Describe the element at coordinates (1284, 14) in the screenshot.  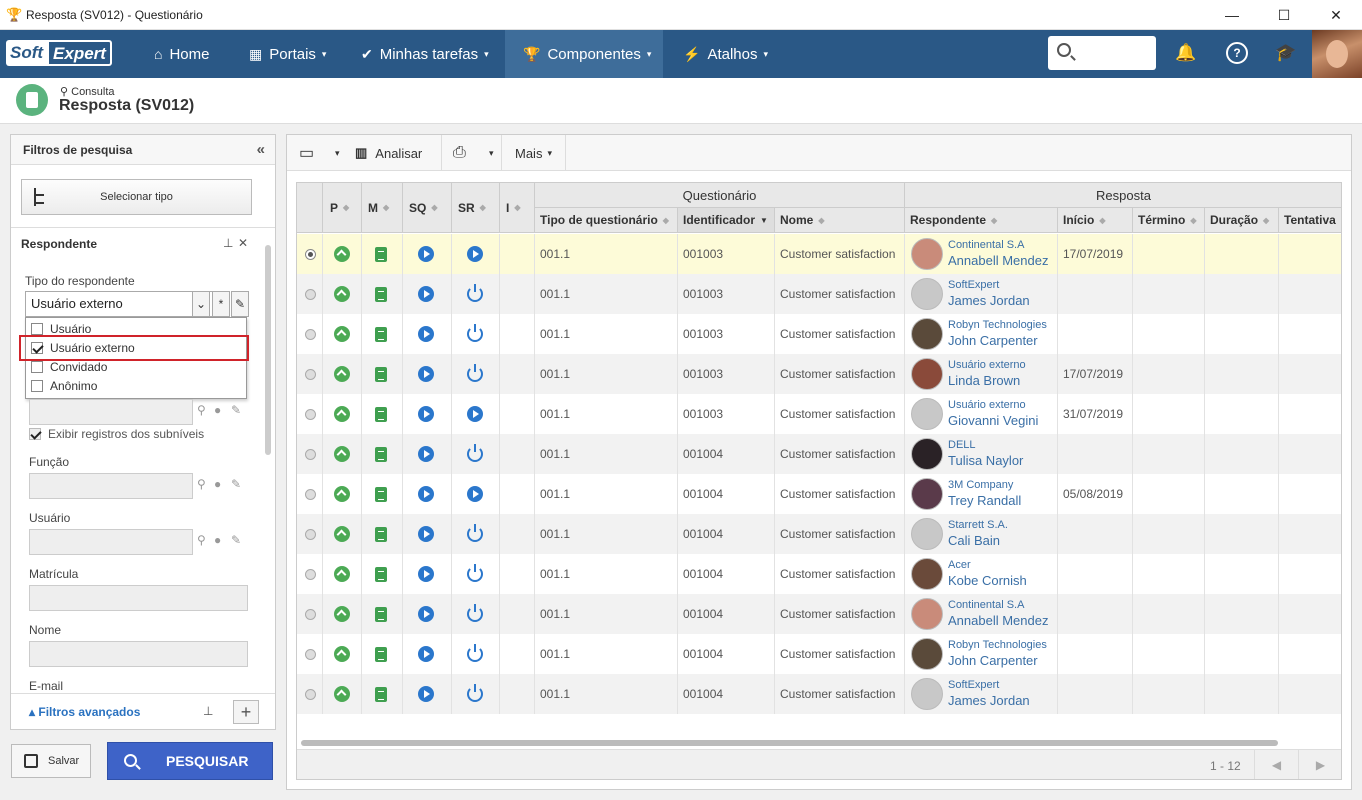
I see `maximize-button: ☐` at that location.